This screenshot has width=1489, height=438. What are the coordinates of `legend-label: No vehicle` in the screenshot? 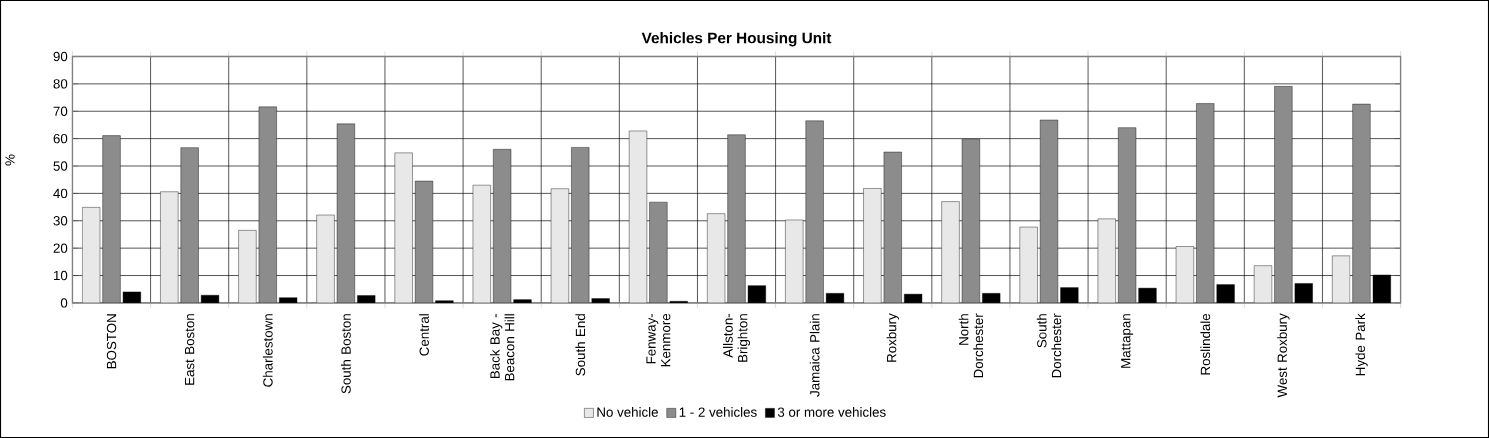 It's located at (627, 412).